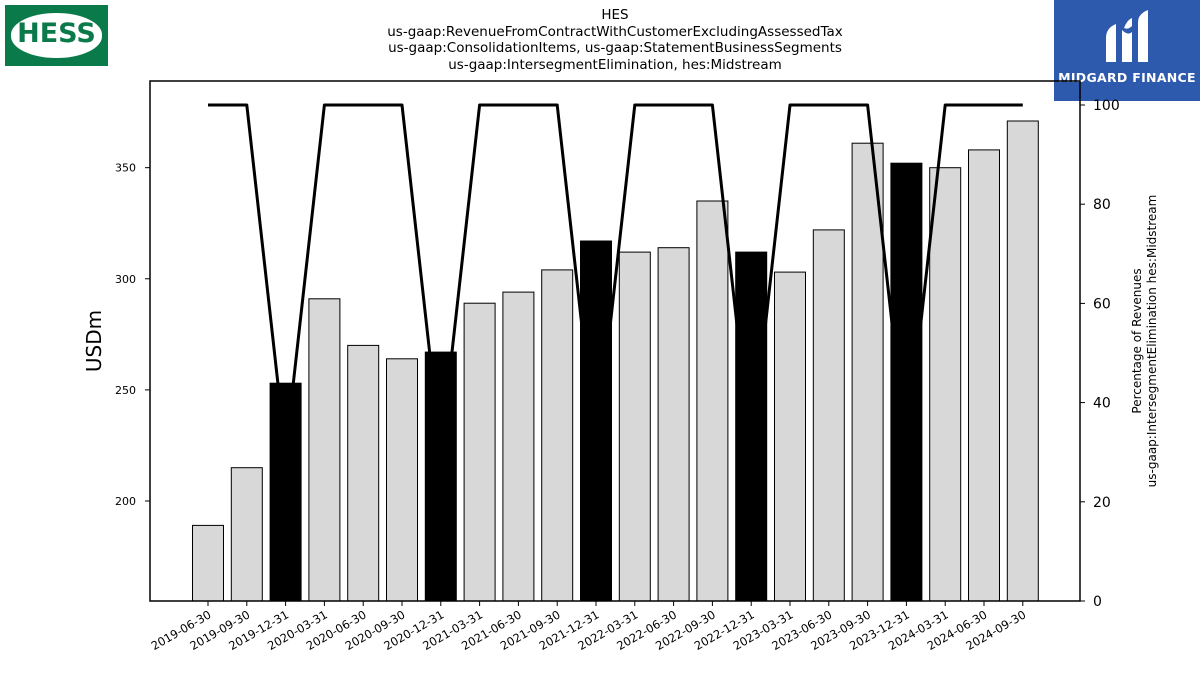  I want to click on midgard-logo-text: MIDGARD FINANCE, so click(1127, 77).